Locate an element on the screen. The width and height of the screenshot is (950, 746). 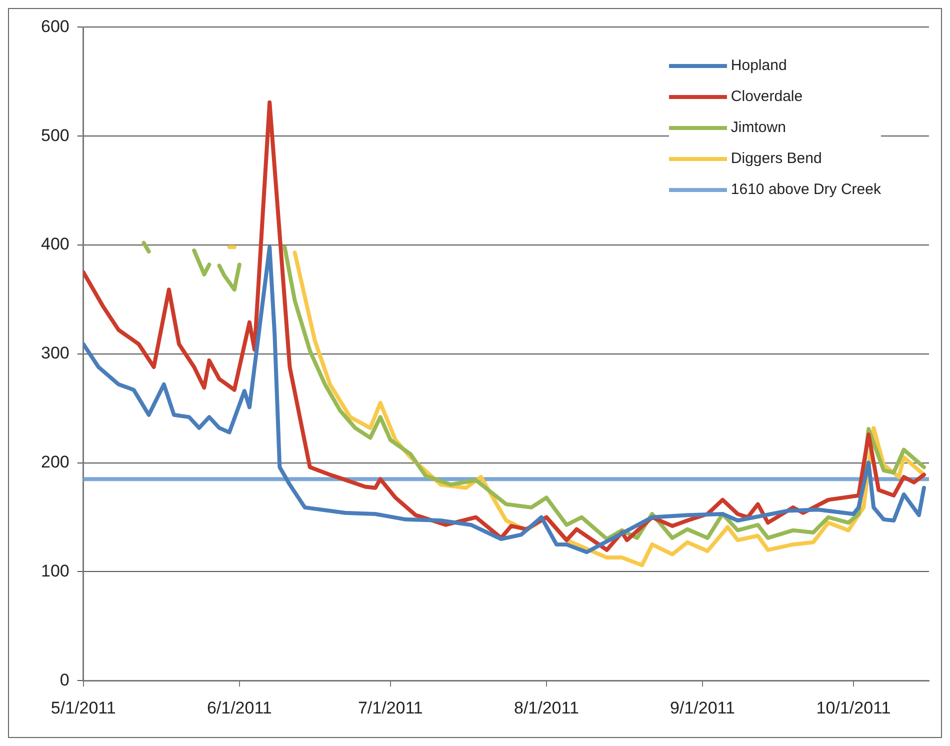
x-tick-label: 7/1/2011 is located at coordinates (390, 708).